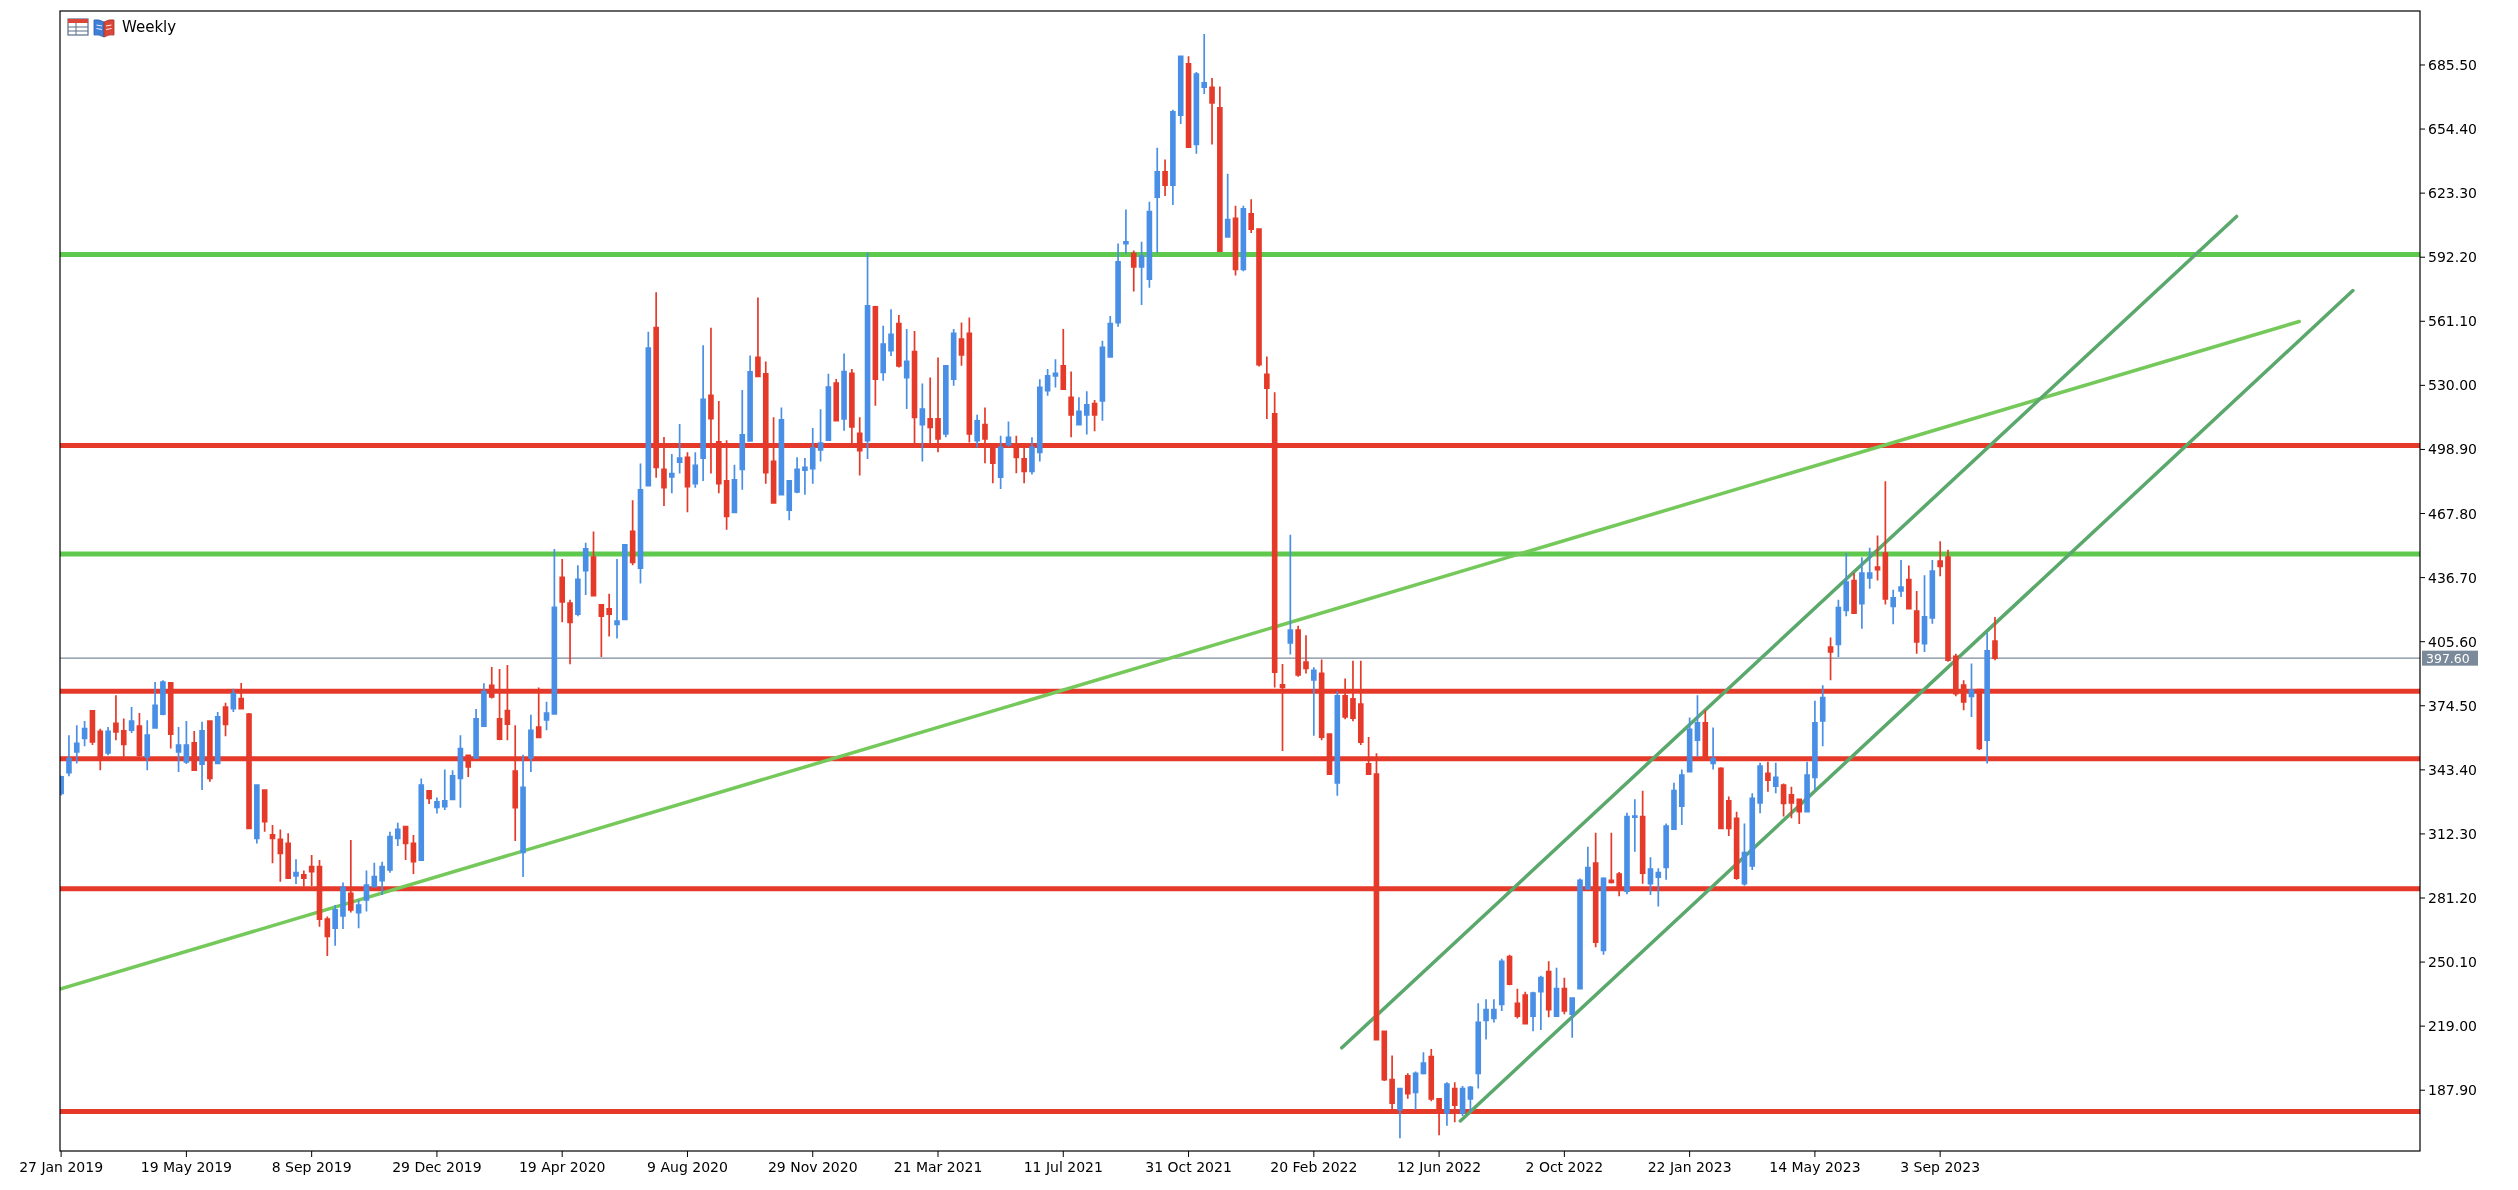  I want to click on y-tick-label: 654.40, so click(2452, 129).